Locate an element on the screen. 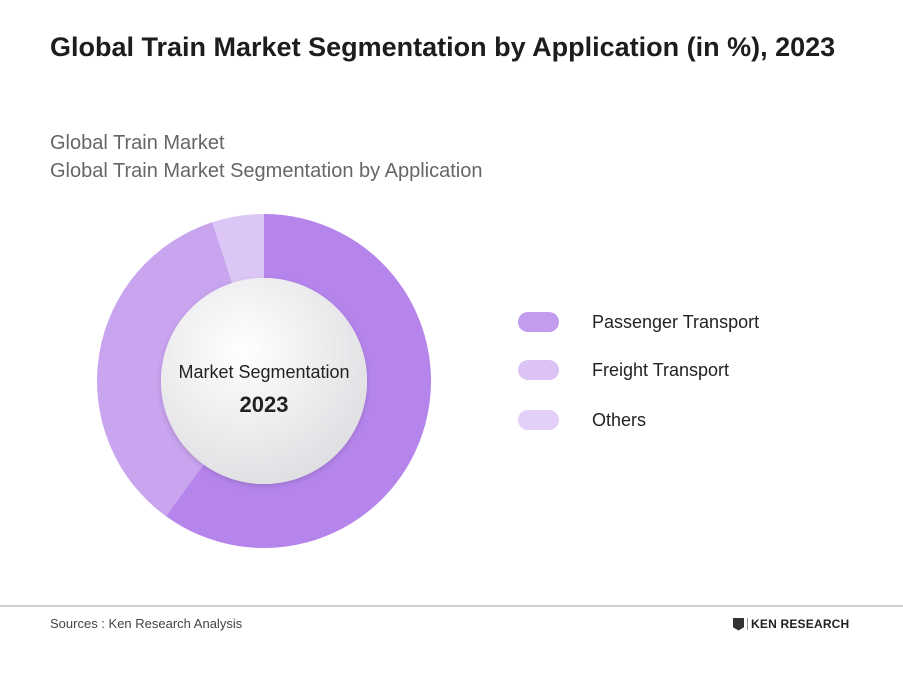  slice-freight-transport is located at coordinates (165, 369).